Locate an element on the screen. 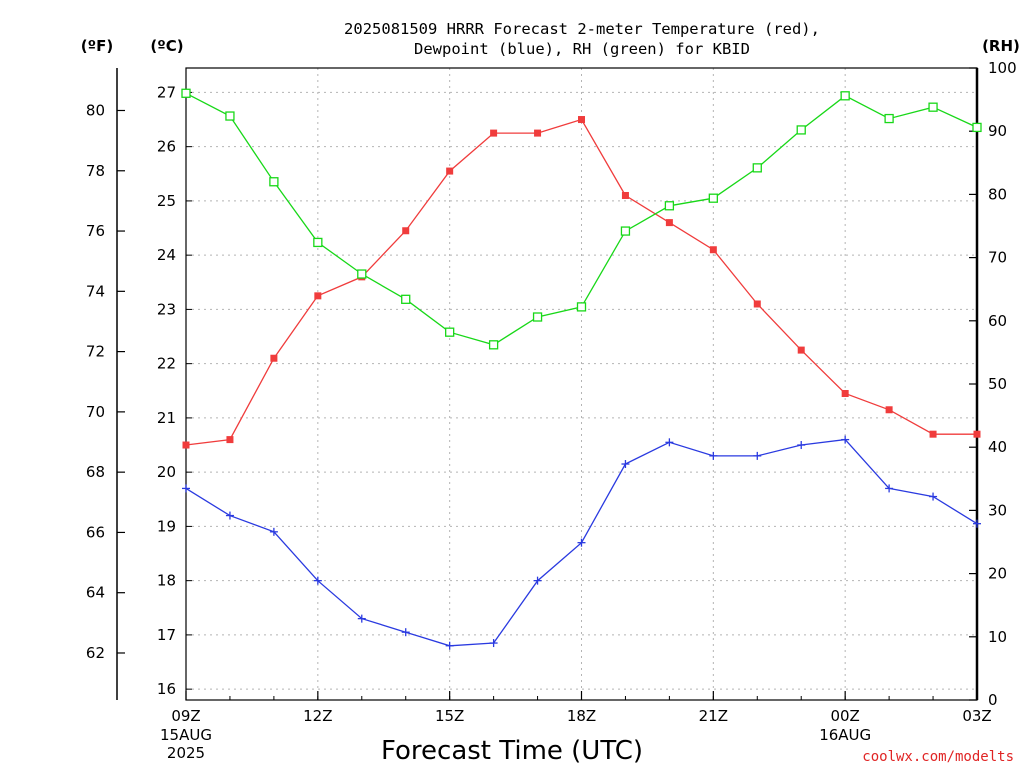 Image resolution: width=1024 pixels, height=768 pixels. fahrenheit-tick-label: 78 is located at coordinates (95, 171).